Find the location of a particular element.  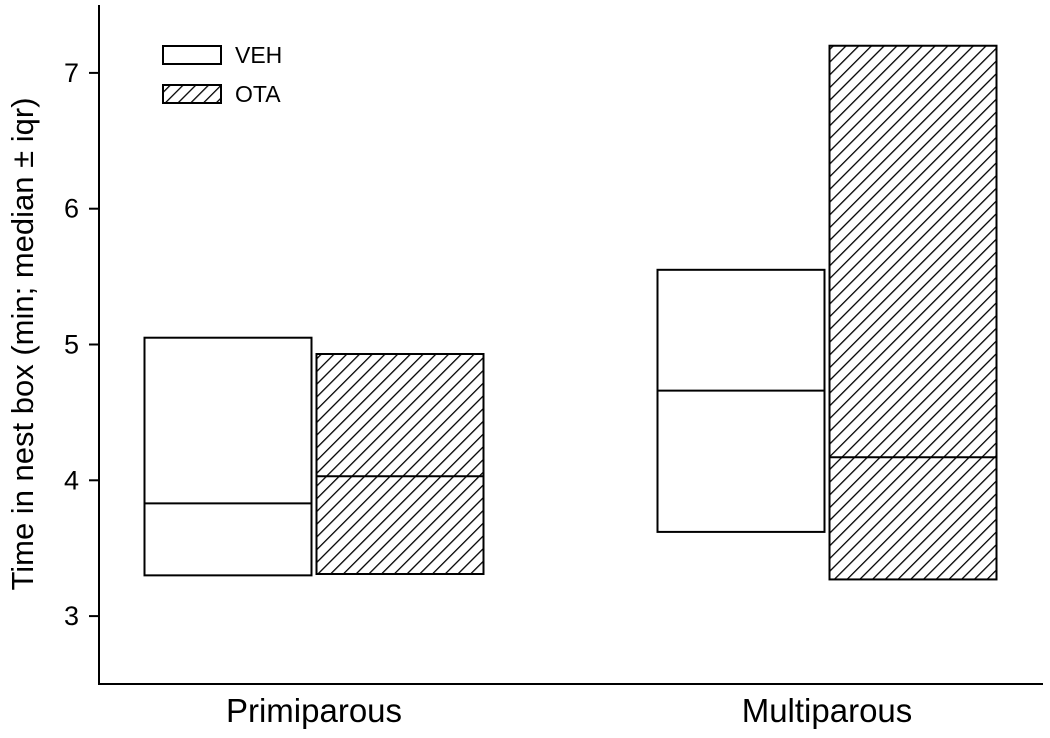

y-tick-label: 3 is located at coordinates (71, 616).